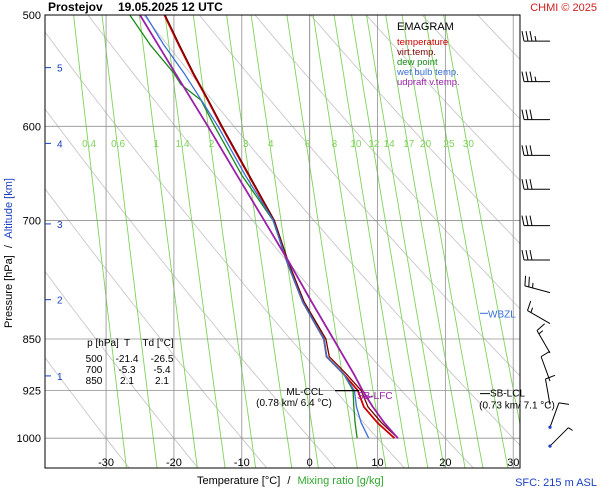 This screenshot has width=600, height=500. I want to click on level-annotations, so click(354, 394).